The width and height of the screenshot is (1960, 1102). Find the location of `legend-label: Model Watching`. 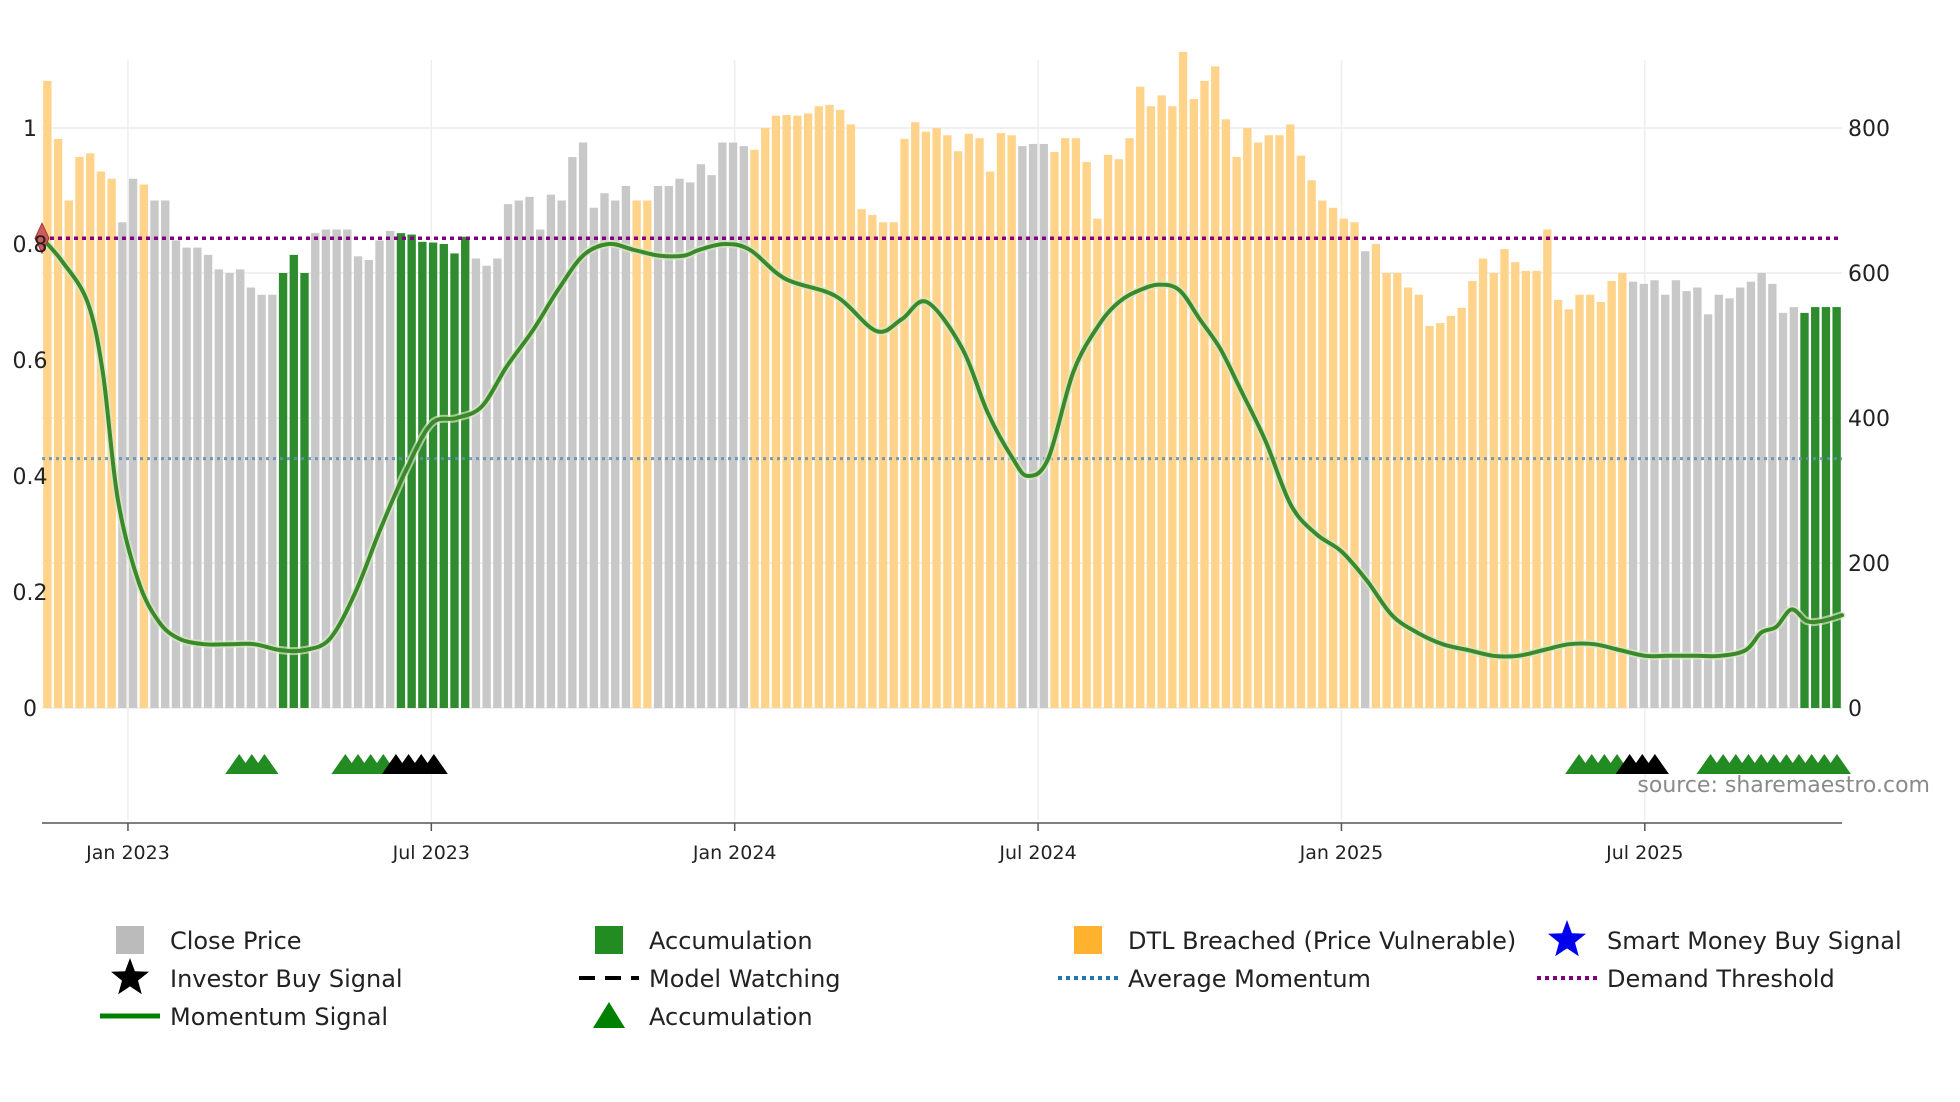

legend-label: Model Watching is located at coordinates (745, 979).